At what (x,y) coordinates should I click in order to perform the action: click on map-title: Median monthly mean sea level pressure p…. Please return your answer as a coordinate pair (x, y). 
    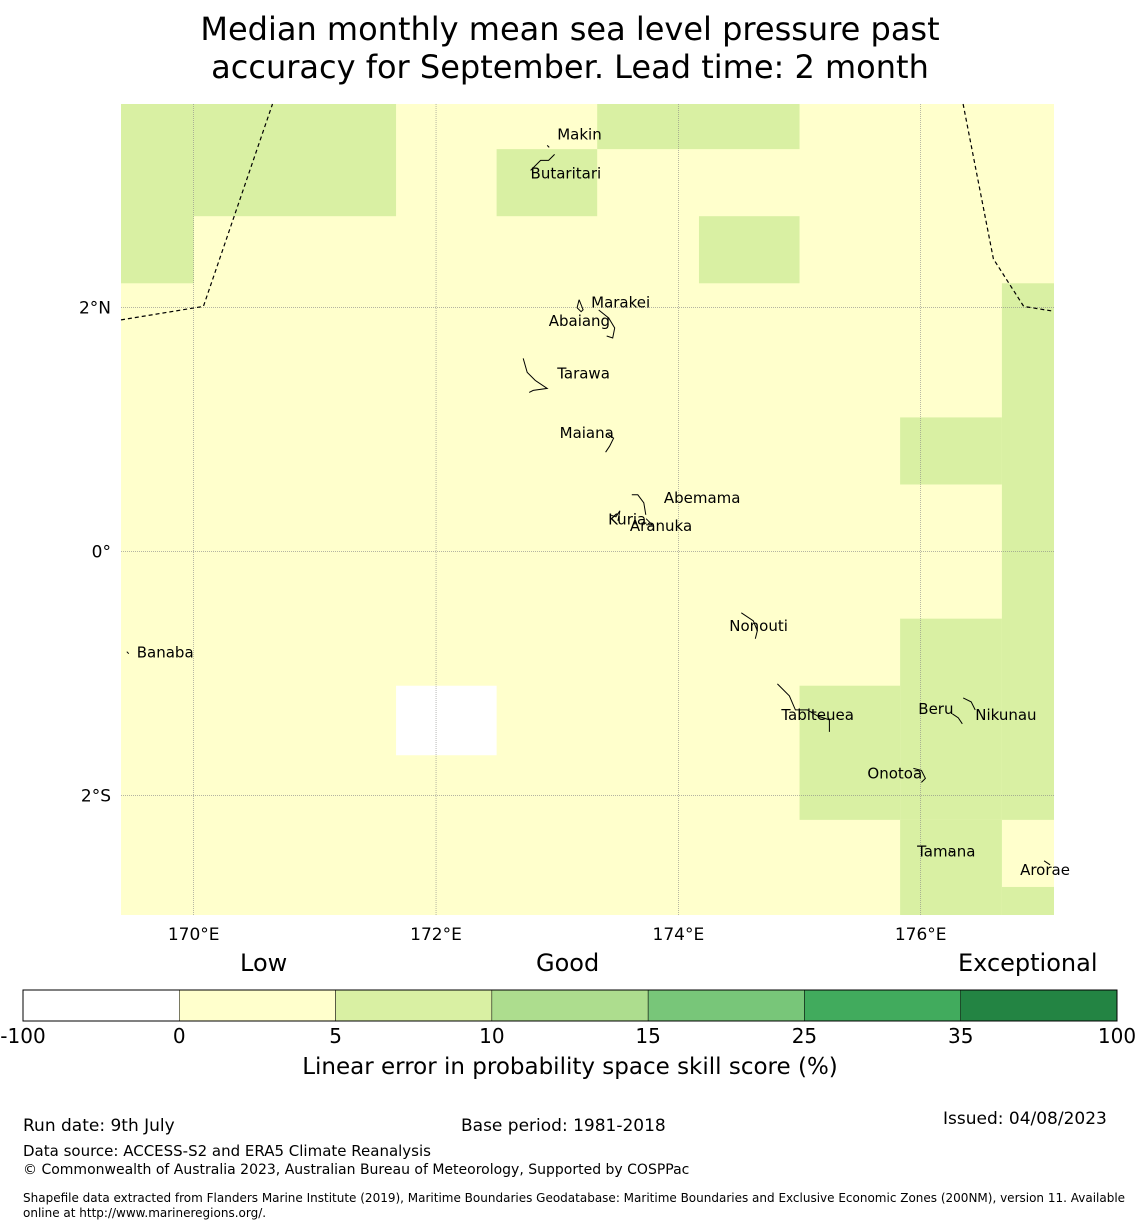
    Looking at the image, I should click on (570, 48).